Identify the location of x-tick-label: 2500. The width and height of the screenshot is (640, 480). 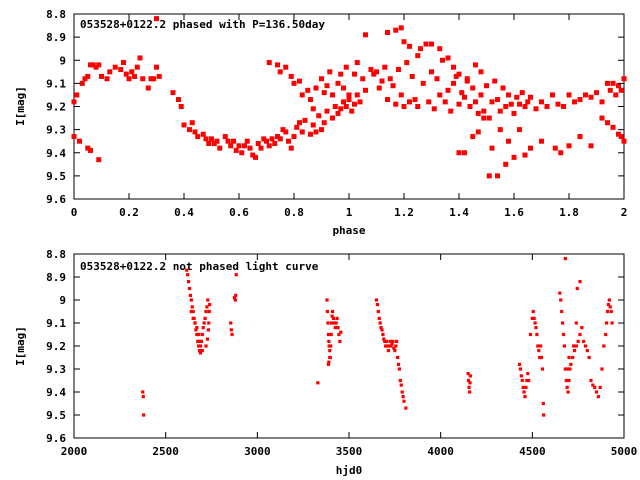
(165, 451).